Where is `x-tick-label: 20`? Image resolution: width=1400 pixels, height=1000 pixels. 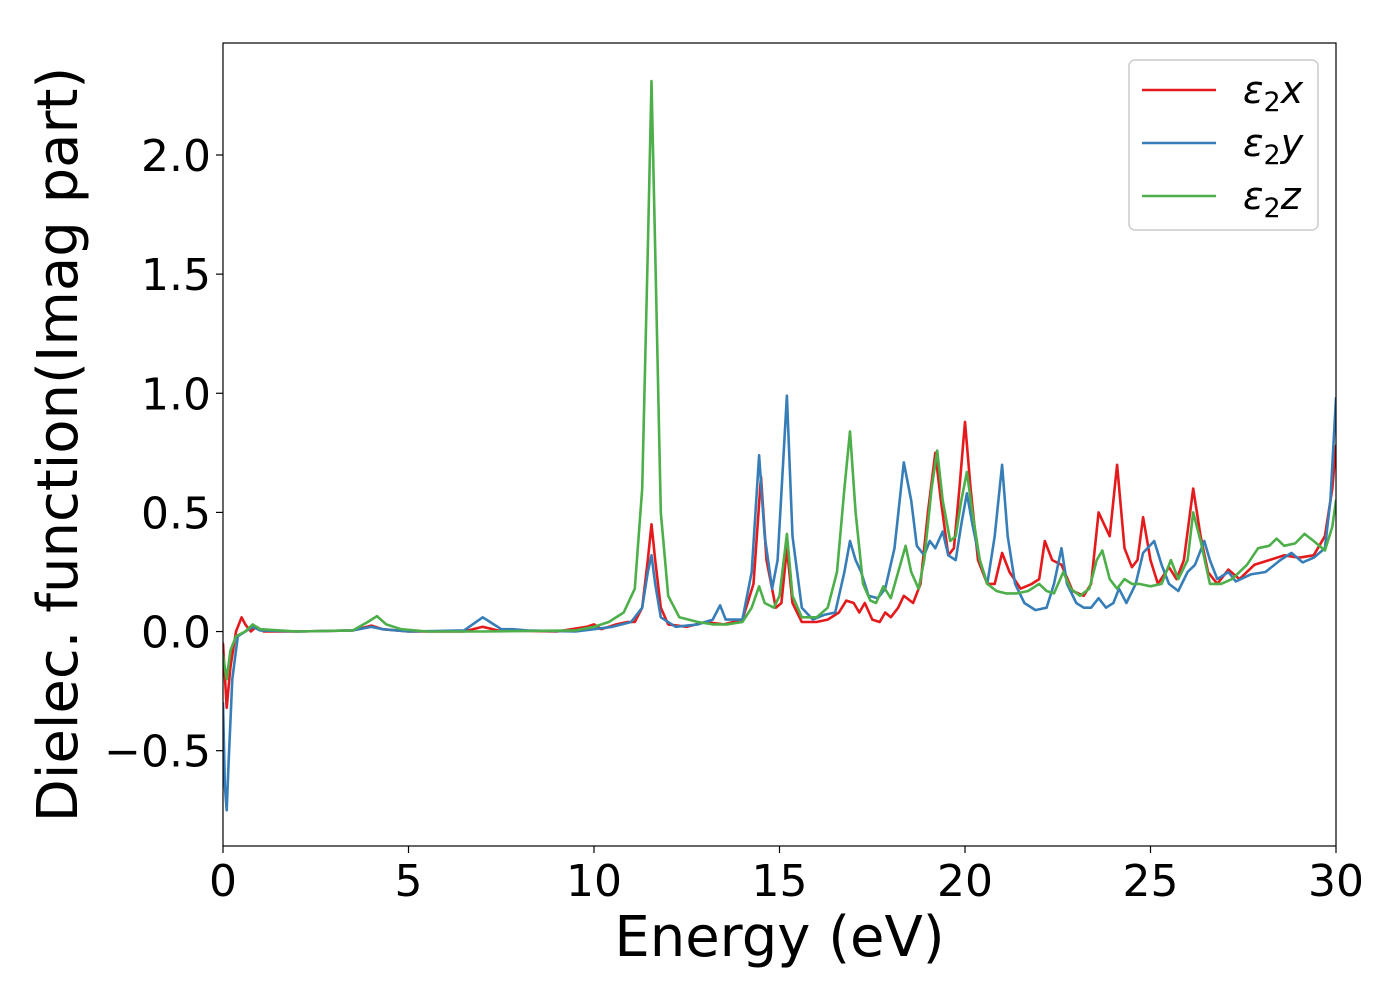 x-tick-label: 20 is located at coordinates (965, 881).